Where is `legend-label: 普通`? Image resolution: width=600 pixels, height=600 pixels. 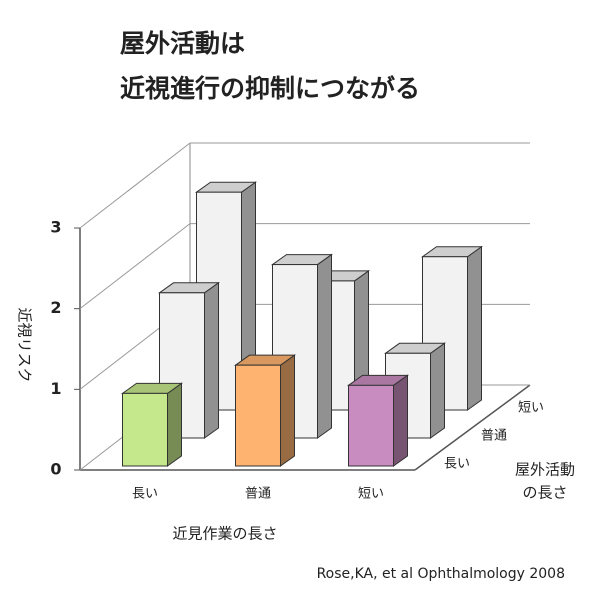
legend-label: 普通 is located at coordinates (494, 436).